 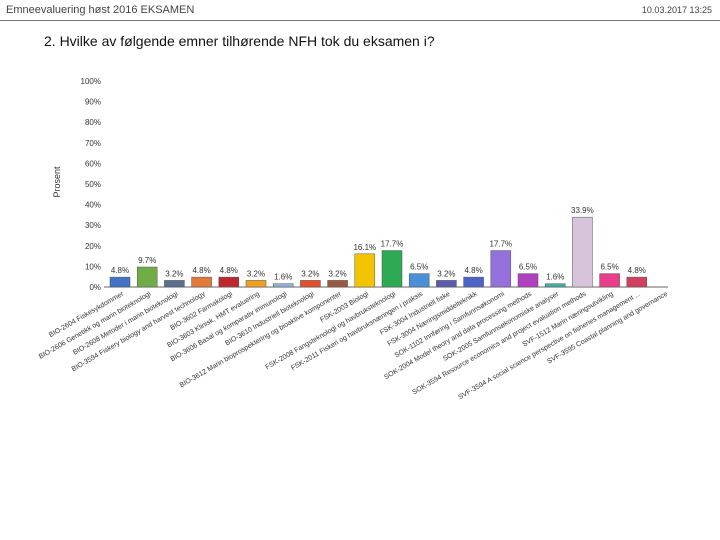 I want to click on y-tick-label: 80%, so click(x=93, y=122).